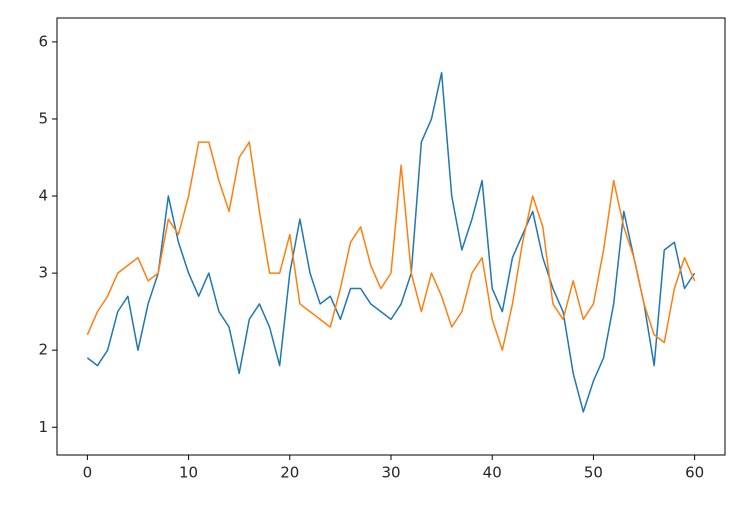 The image size is (752, 510). What do you see at coordinates (43, 196) in the screenshot?
I see `y-tick-label: 4` at bounding box center [43, 196].